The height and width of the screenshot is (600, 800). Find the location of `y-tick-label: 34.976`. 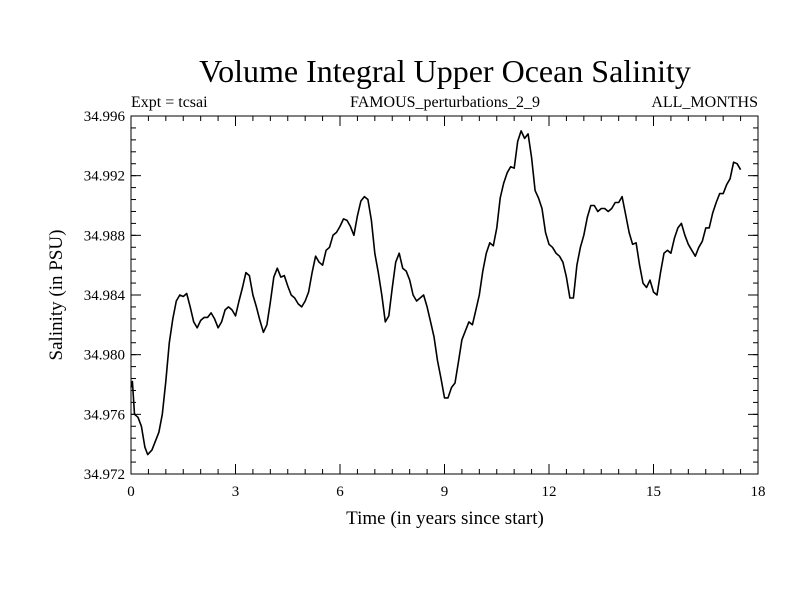

y-tick-label: 34.976 is located at coordinates (105, 415).